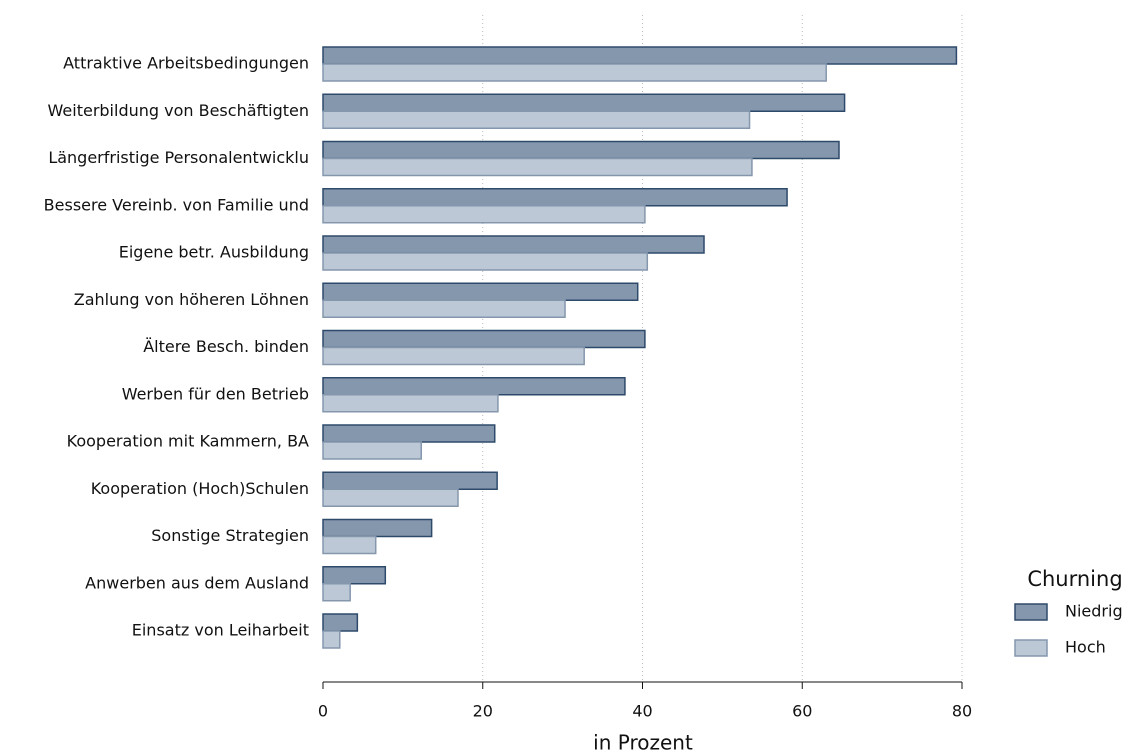 The width and height of the screenshot is (1134, 756). Describe the element at coordinates (802, 711) in the screenshot. I see `x-tick-label: 60` at that location.